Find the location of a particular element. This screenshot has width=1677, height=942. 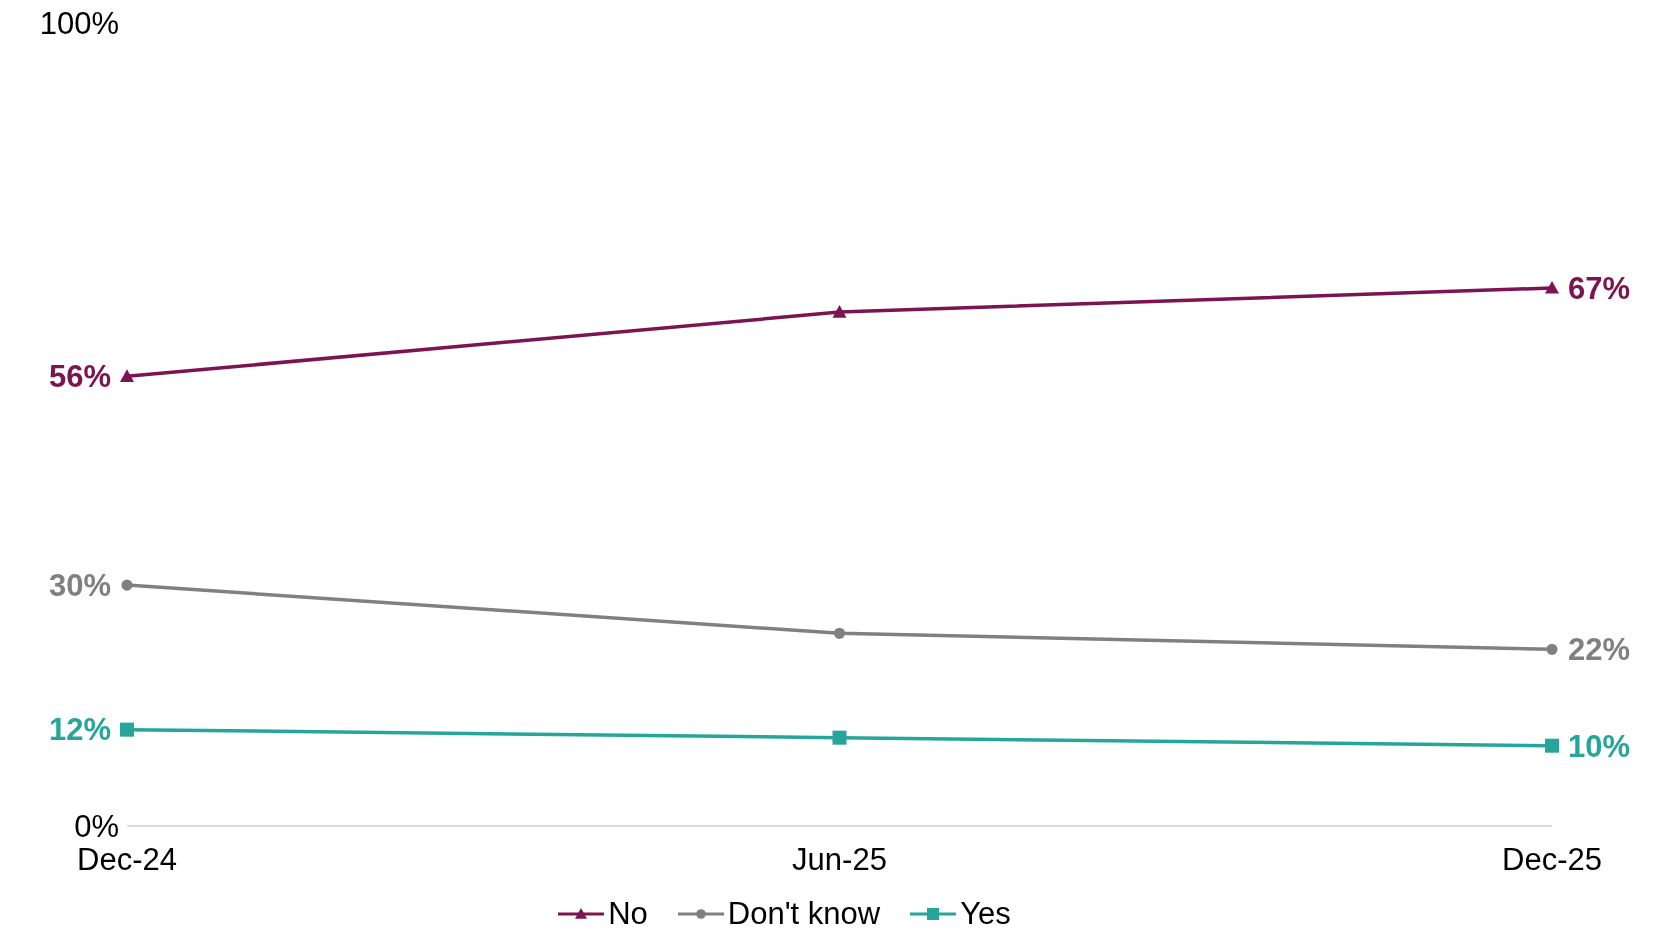

y-tick-label: 100% is located at coordinates (79, 24).